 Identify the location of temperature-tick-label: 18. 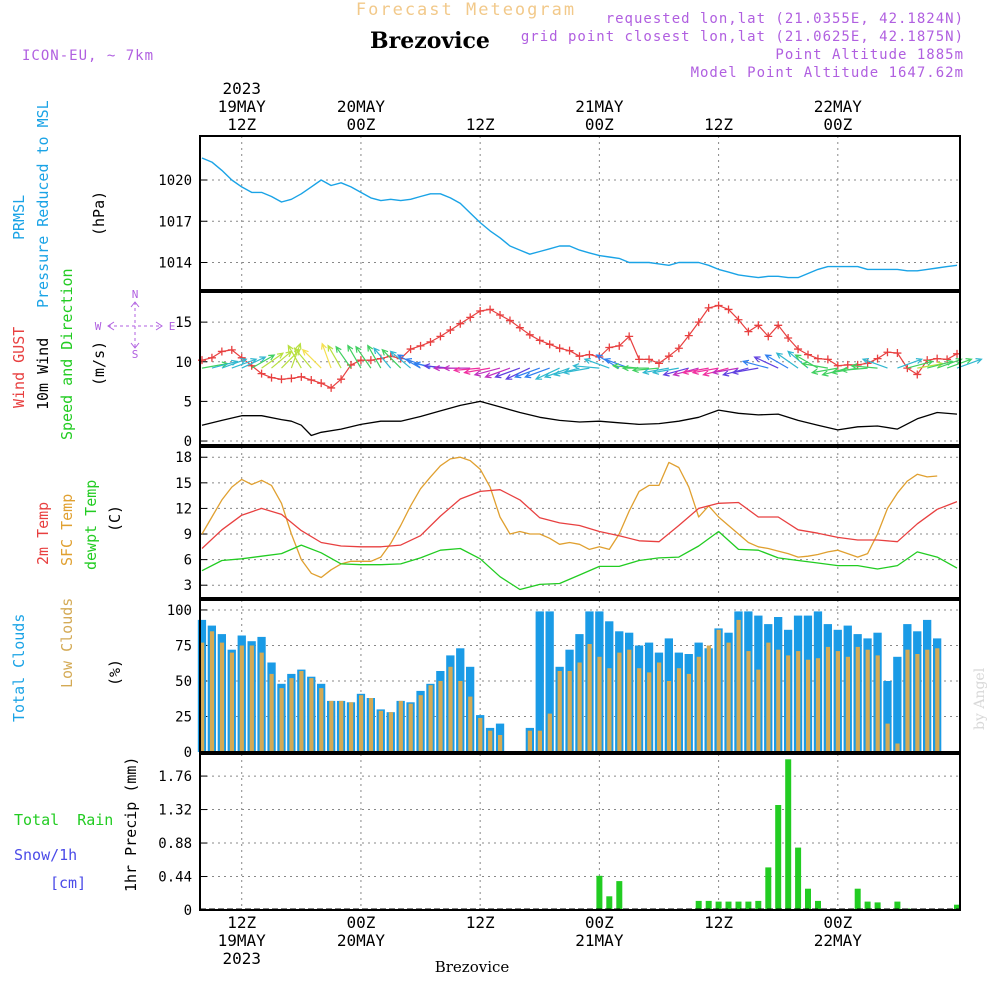
(183, 458).